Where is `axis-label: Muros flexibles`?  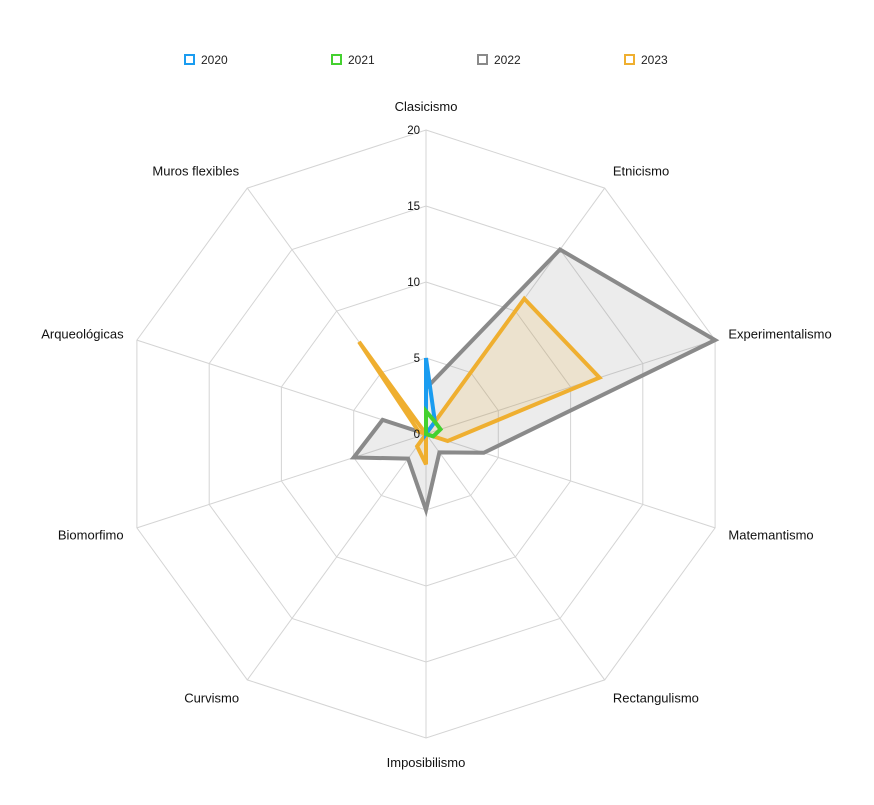 axis-label: Muros flexibles is located at coordinates (195, 170).